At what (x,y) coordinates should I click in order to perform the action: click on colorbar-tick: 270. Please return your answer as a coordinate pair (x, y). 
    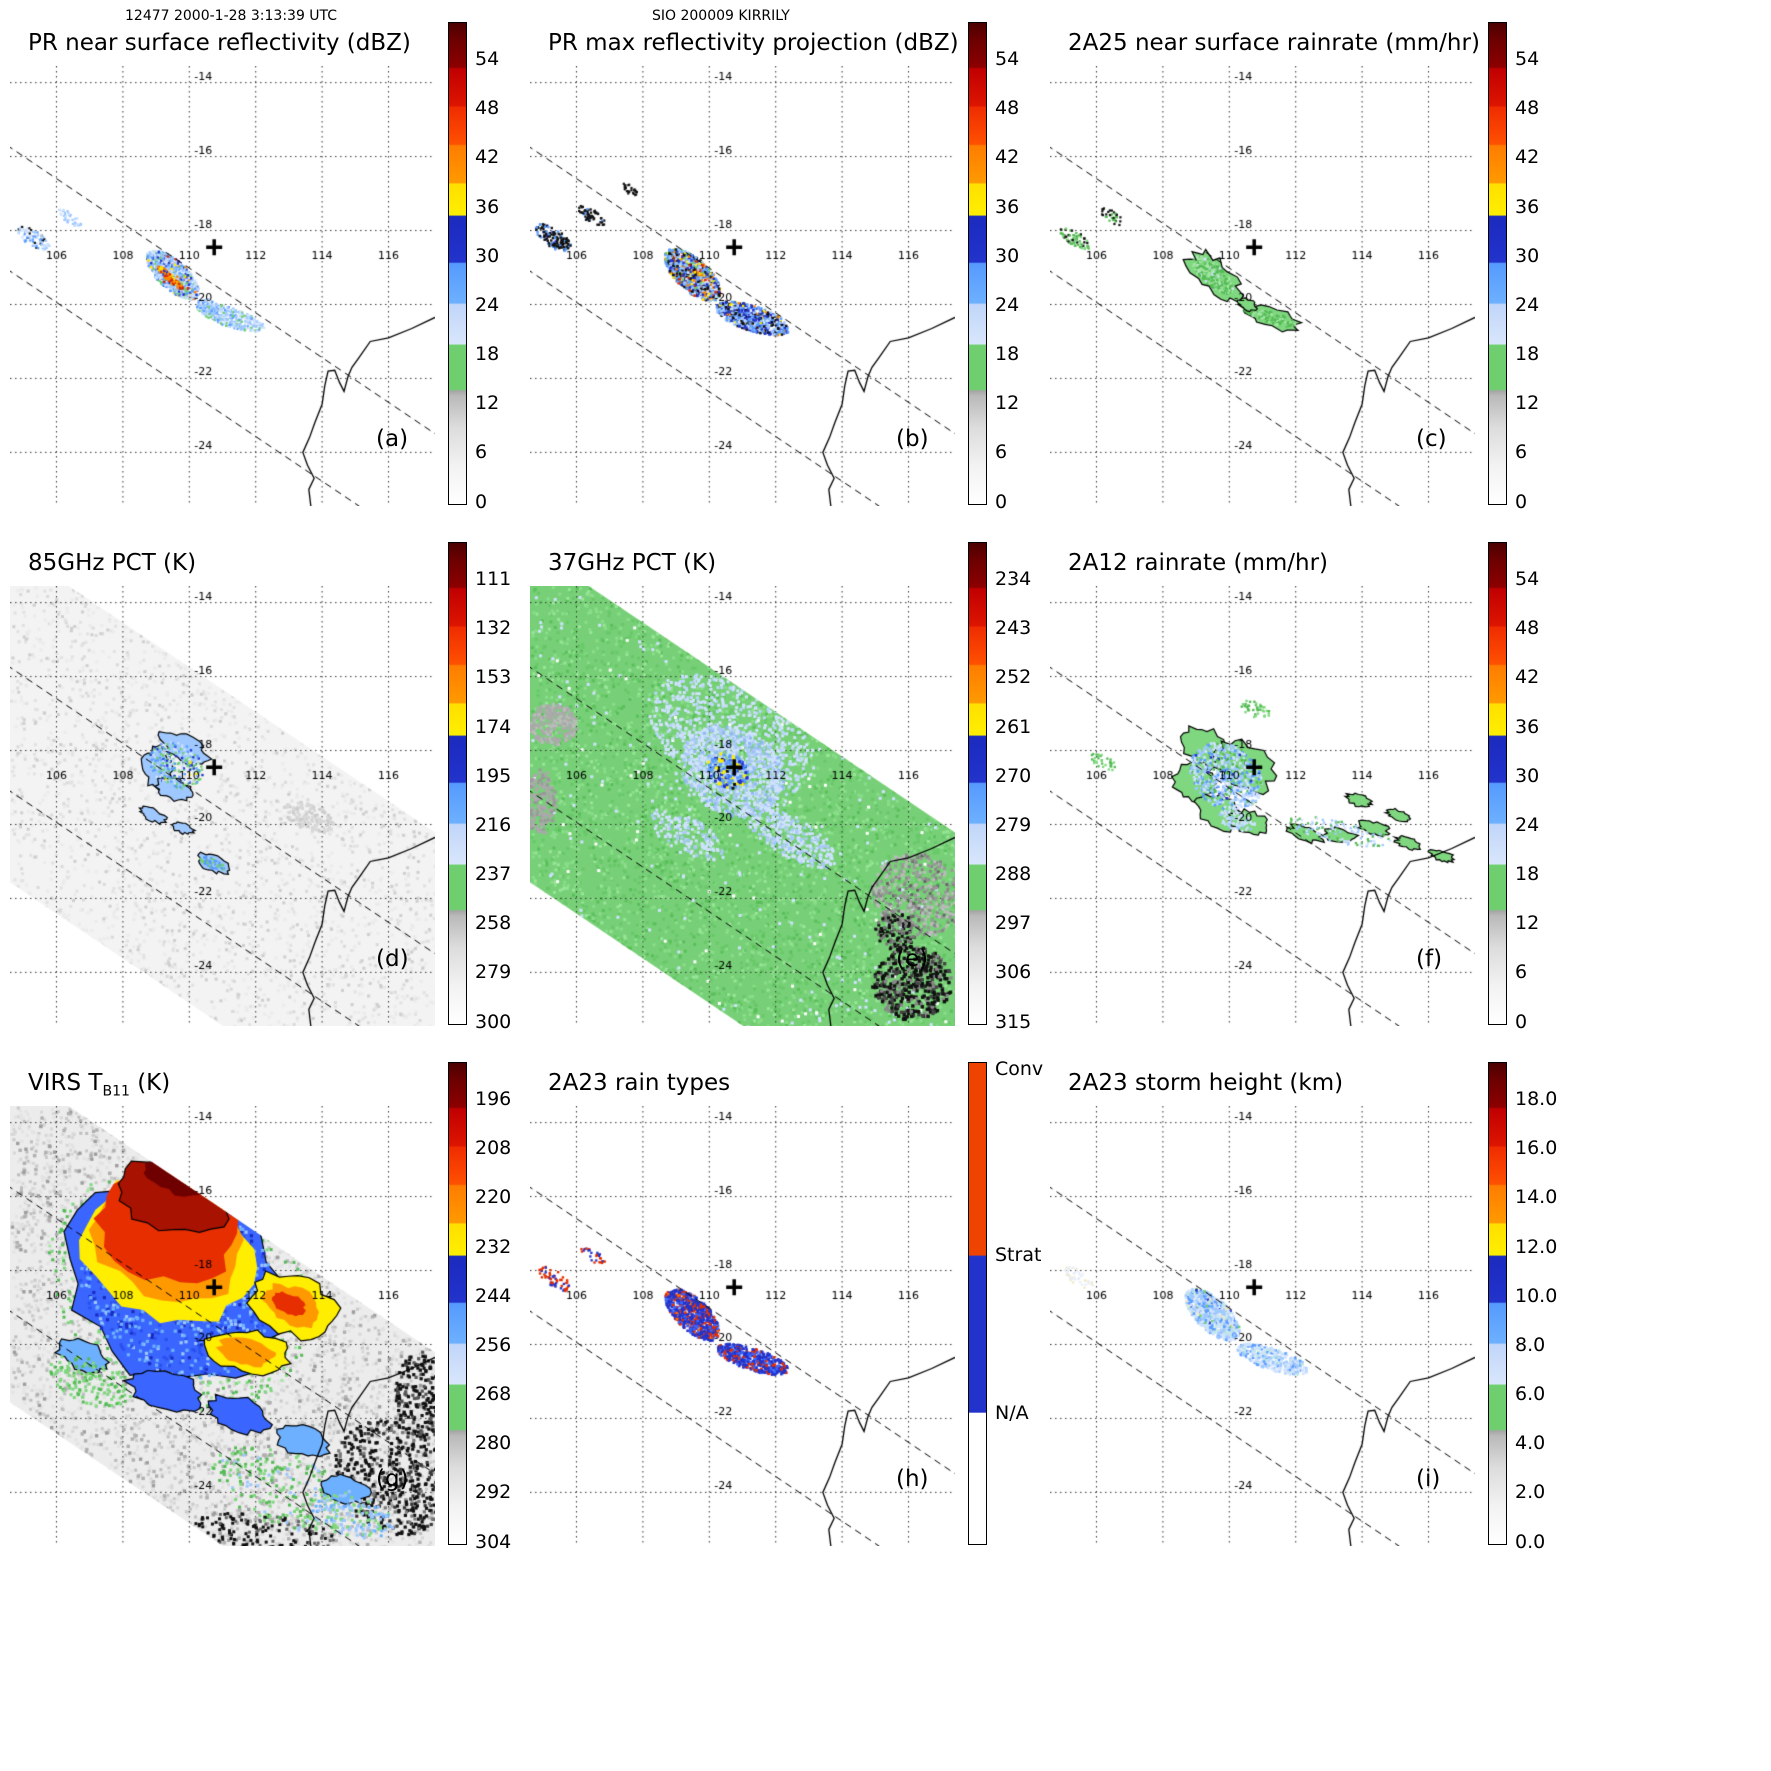
    Looking at the image, I should click on (1013, 775).